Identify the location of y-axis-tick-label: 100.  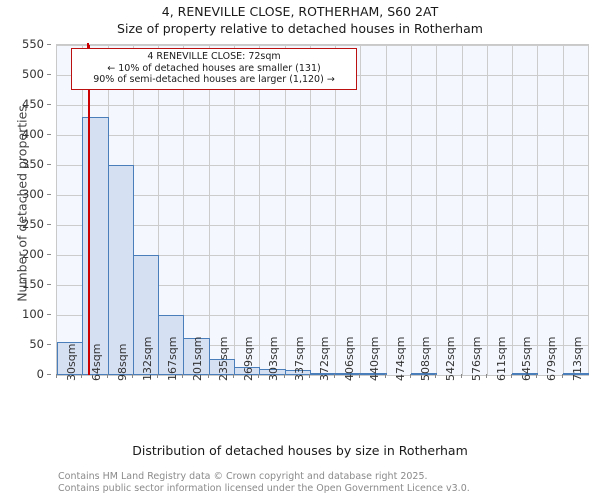
(33, 314).